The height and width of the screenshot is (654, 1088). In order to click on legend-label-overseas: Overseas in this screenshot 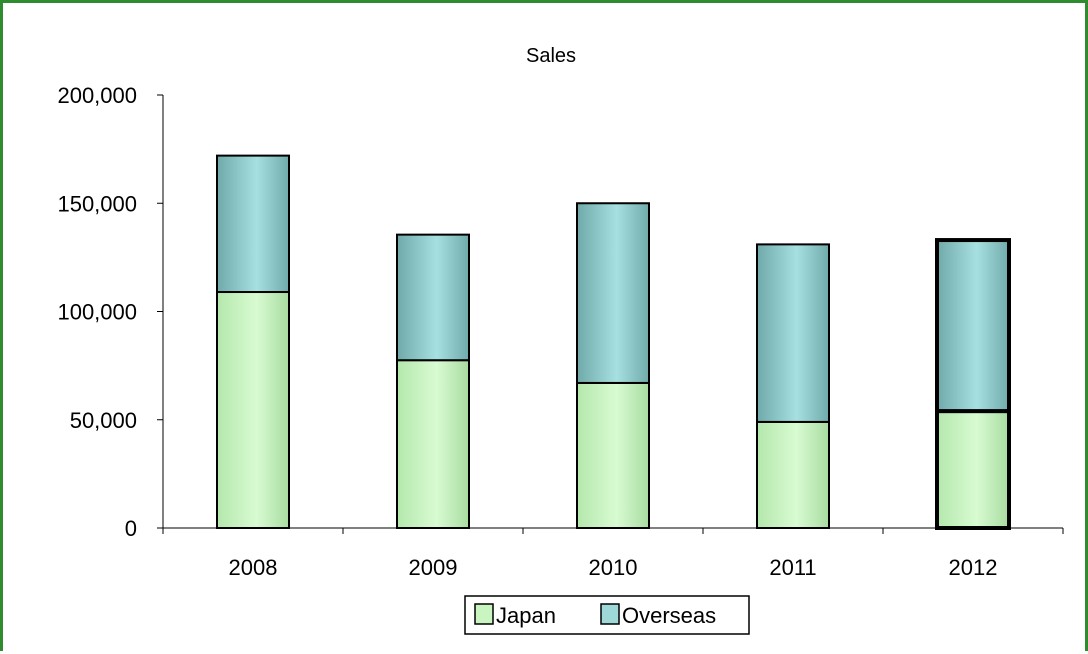, I will do `click(669, 615)`.